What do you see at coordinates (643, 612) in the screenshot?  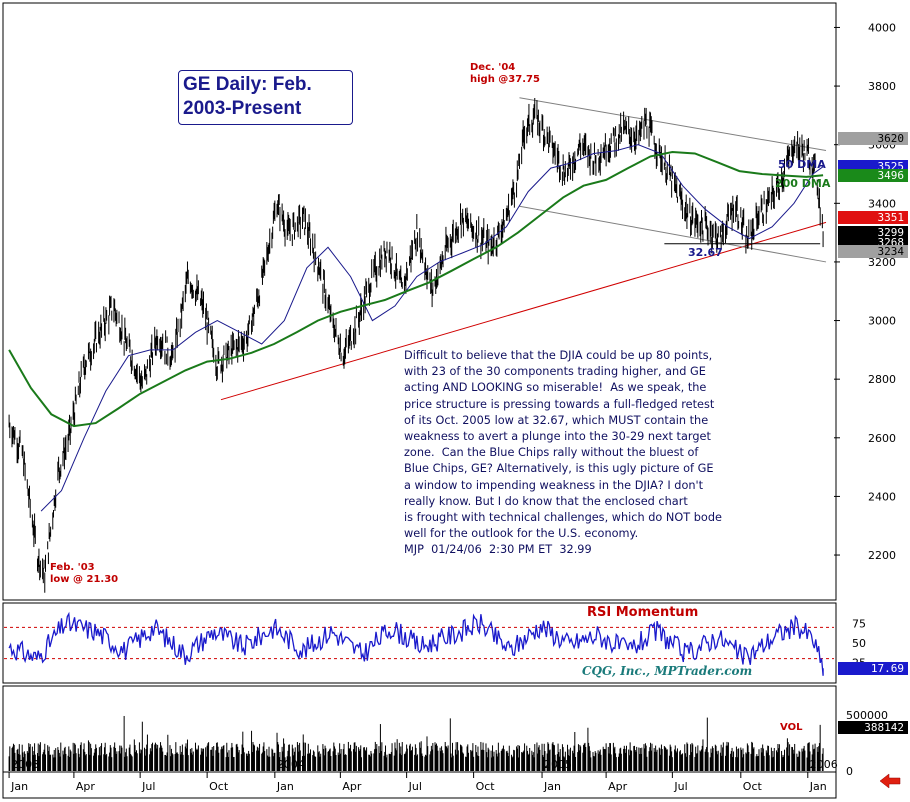 I see `rsi-title: RSI Momentum` at bounding box center [643, 612].